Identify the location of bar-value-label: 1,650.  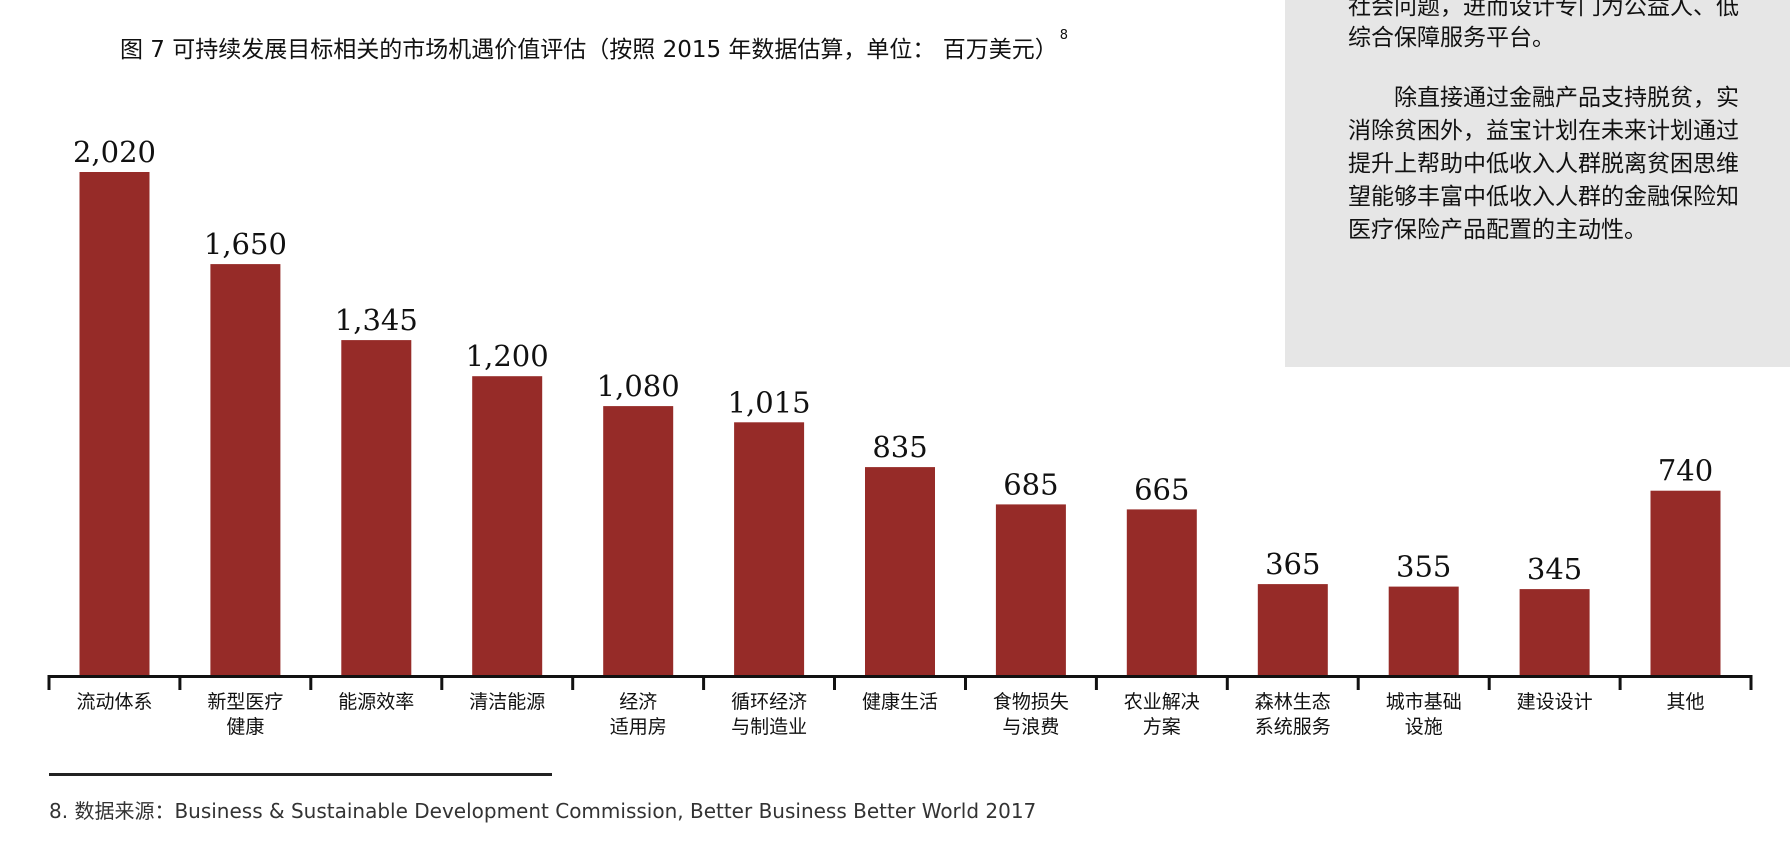
(245, 244).